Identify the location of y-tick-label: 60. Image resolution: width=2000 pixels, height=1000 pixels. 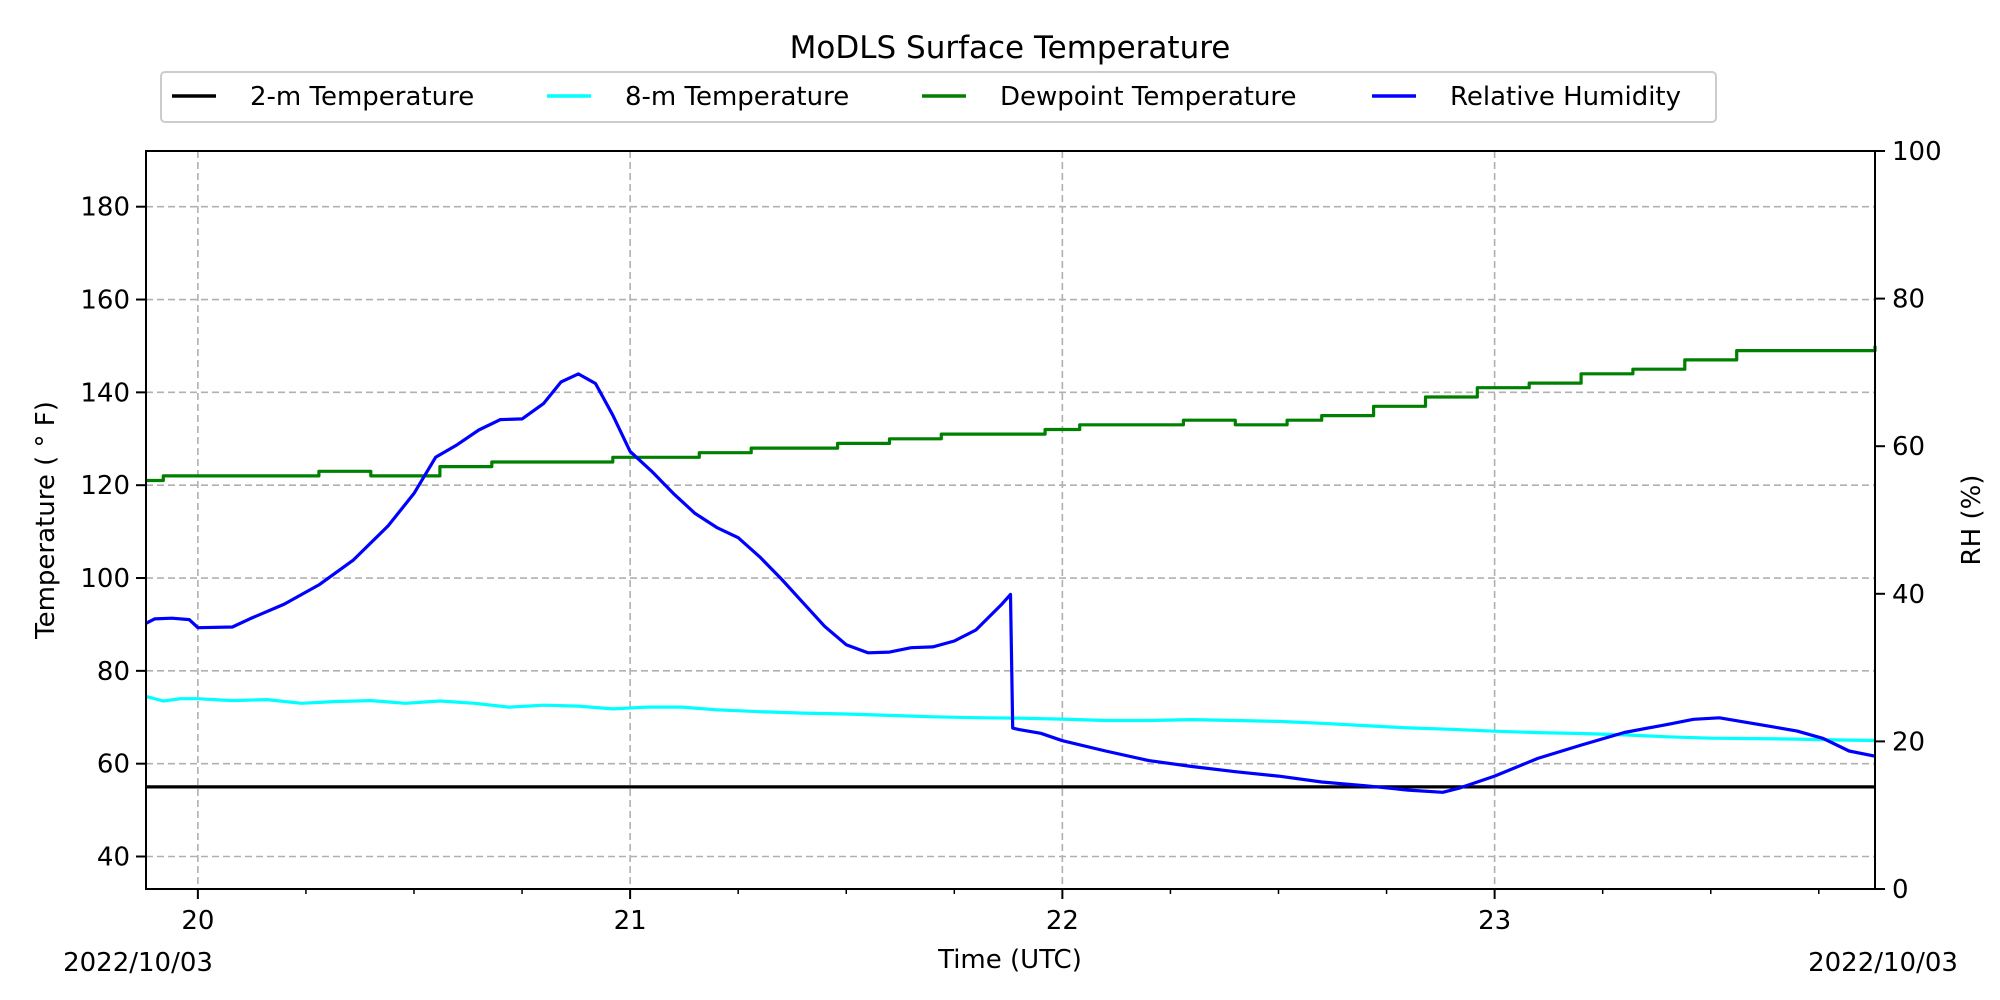
(113, 765).